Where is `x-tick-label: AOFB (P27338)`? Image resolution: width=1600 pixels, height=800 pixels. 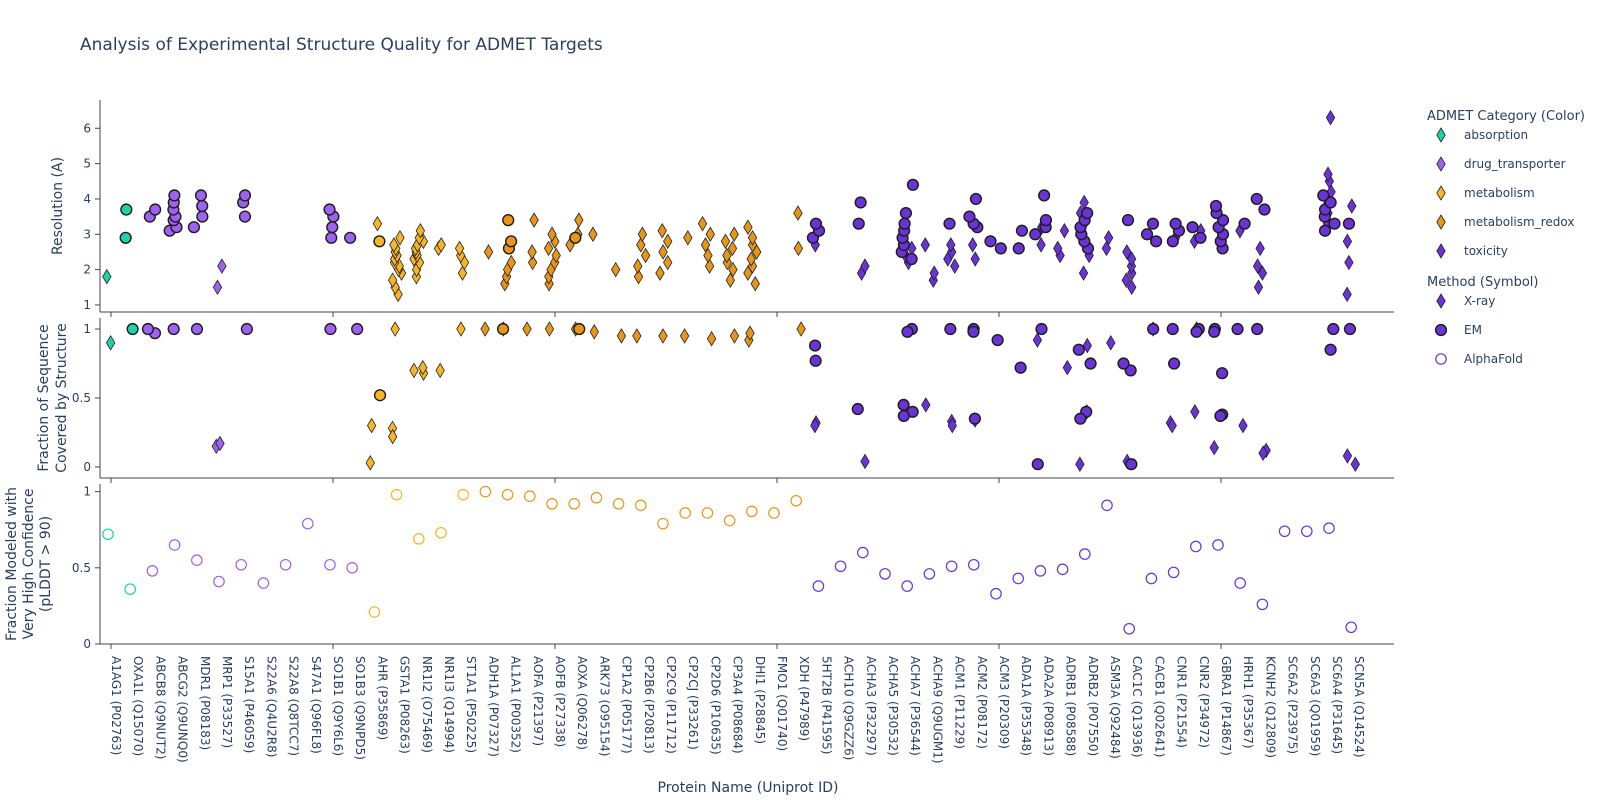
x-tick-label: AOFB (P27338) is located at coordinates (560, 701).